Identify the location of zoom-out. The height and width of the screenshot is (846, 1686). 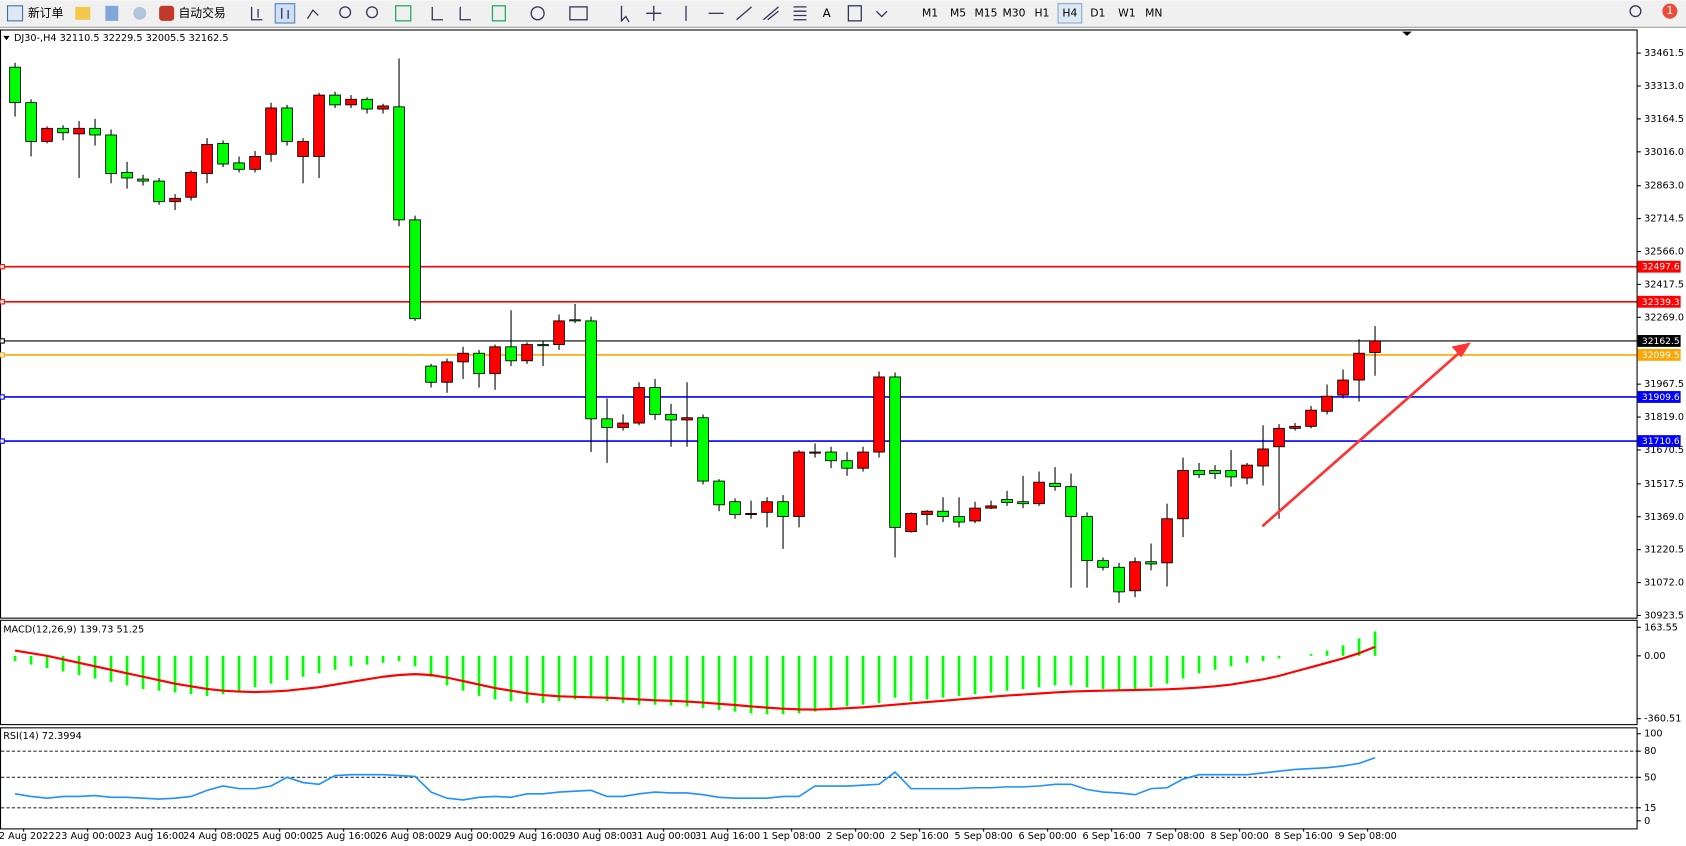
(372, 12).